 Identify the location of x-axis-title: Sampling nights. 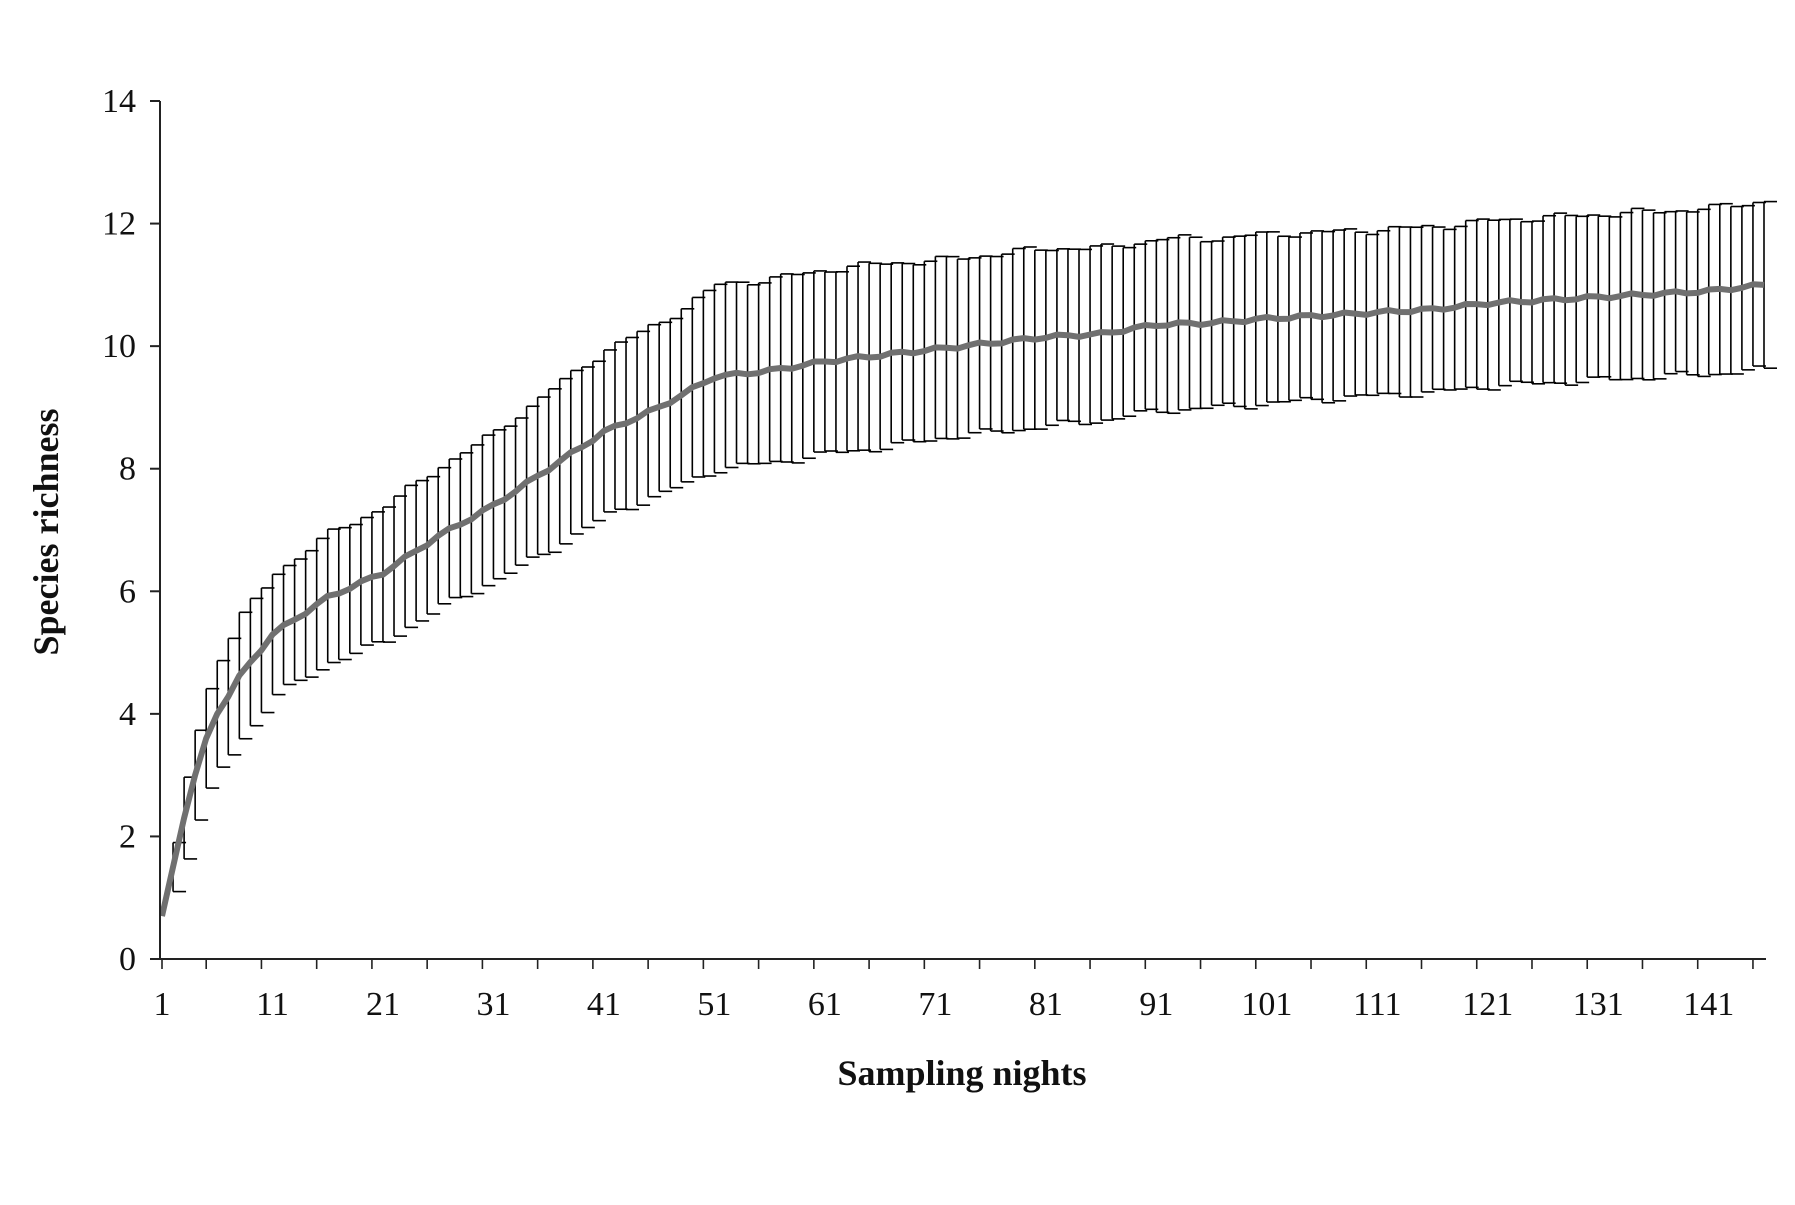
(961, 1073).